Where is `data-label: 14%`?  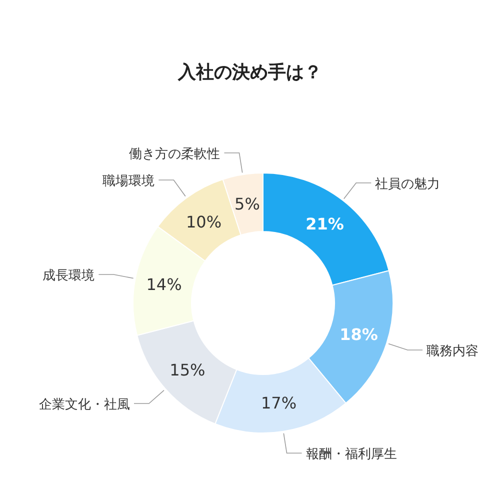 data-label: 14% is located at coordinates (164, 284).